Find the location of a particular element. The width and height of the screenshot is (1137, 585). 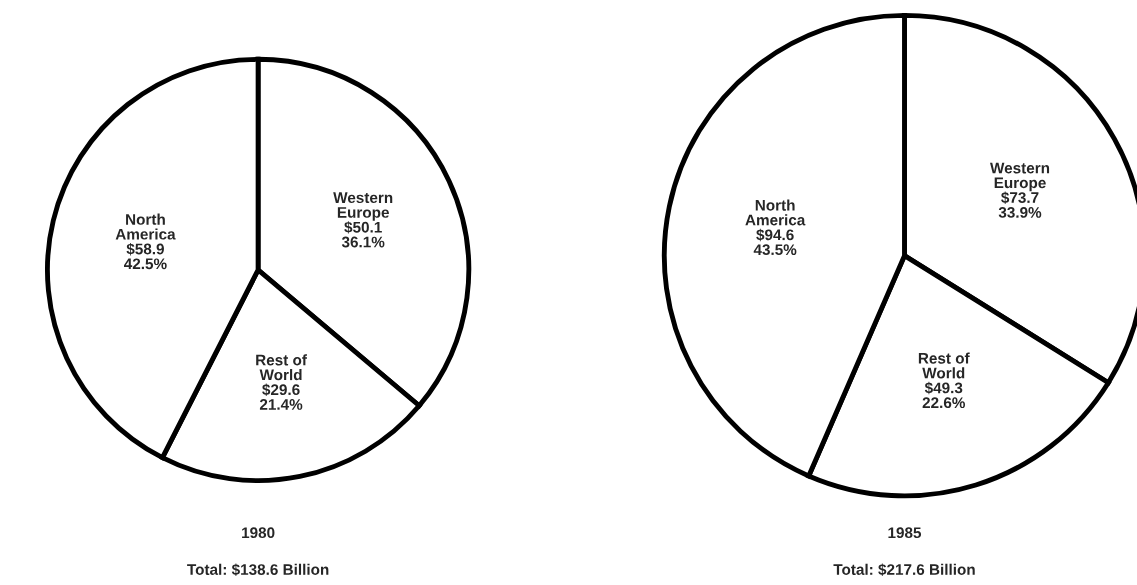

data-label: $73.7 33.9% is located at coordinates (1020, 204).